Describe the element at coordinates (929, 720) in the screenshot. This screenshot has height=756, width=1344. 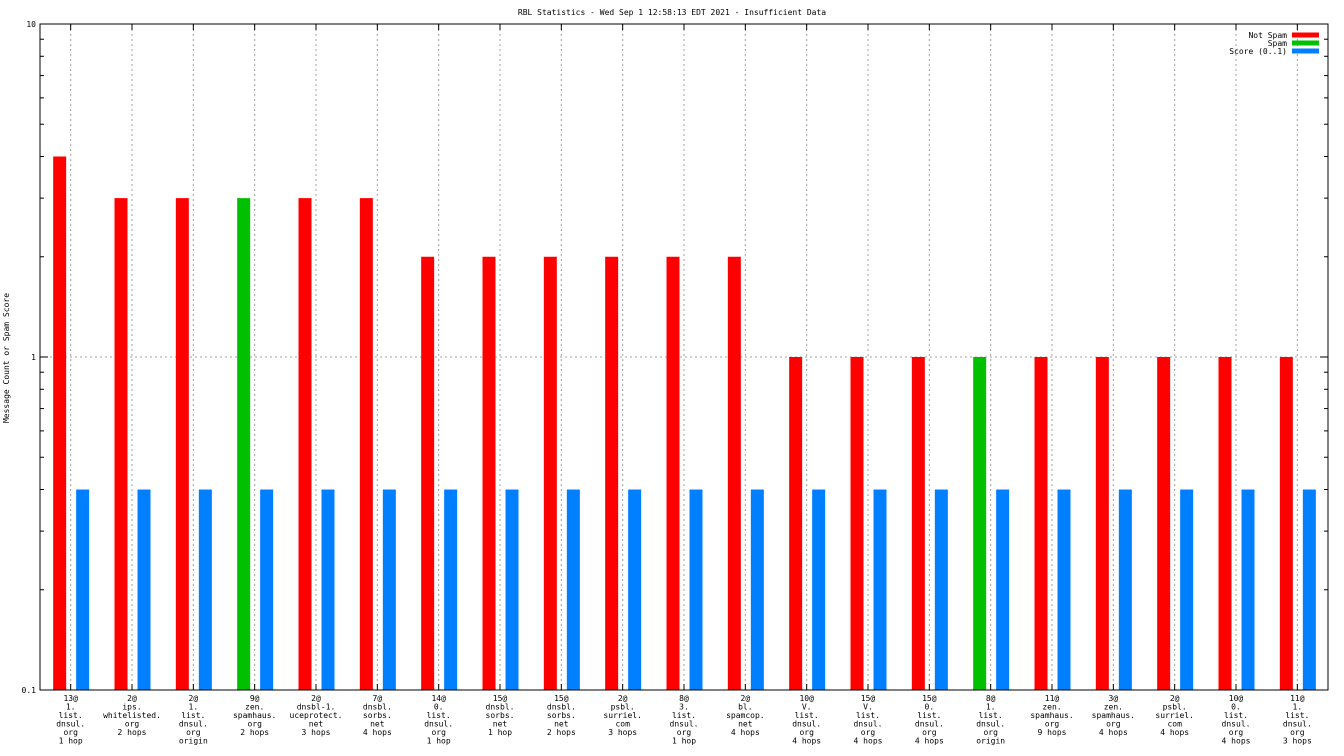
I see `x-tick-label: 15@ 0. list. dnsul. org 4 hops` at that location.